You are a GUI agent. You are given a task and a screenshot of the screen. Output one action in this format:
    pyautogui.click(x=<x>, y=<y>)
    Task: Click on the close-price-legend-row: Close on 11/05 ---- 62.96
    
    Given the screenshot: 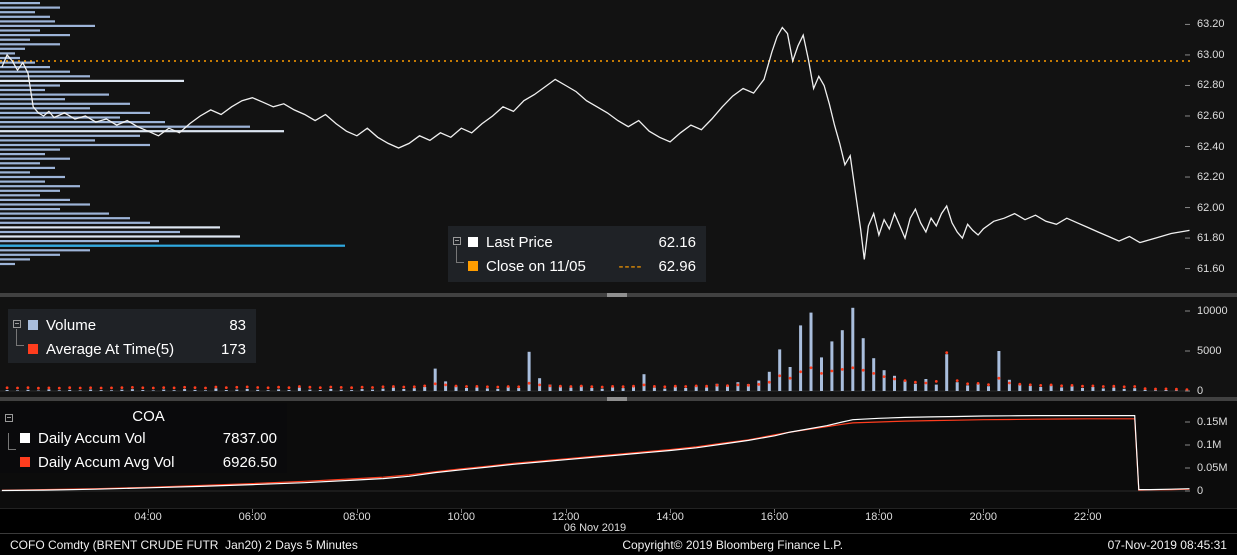 What is the action you would take?
    pyautogui.click(x=582, y=266)
    